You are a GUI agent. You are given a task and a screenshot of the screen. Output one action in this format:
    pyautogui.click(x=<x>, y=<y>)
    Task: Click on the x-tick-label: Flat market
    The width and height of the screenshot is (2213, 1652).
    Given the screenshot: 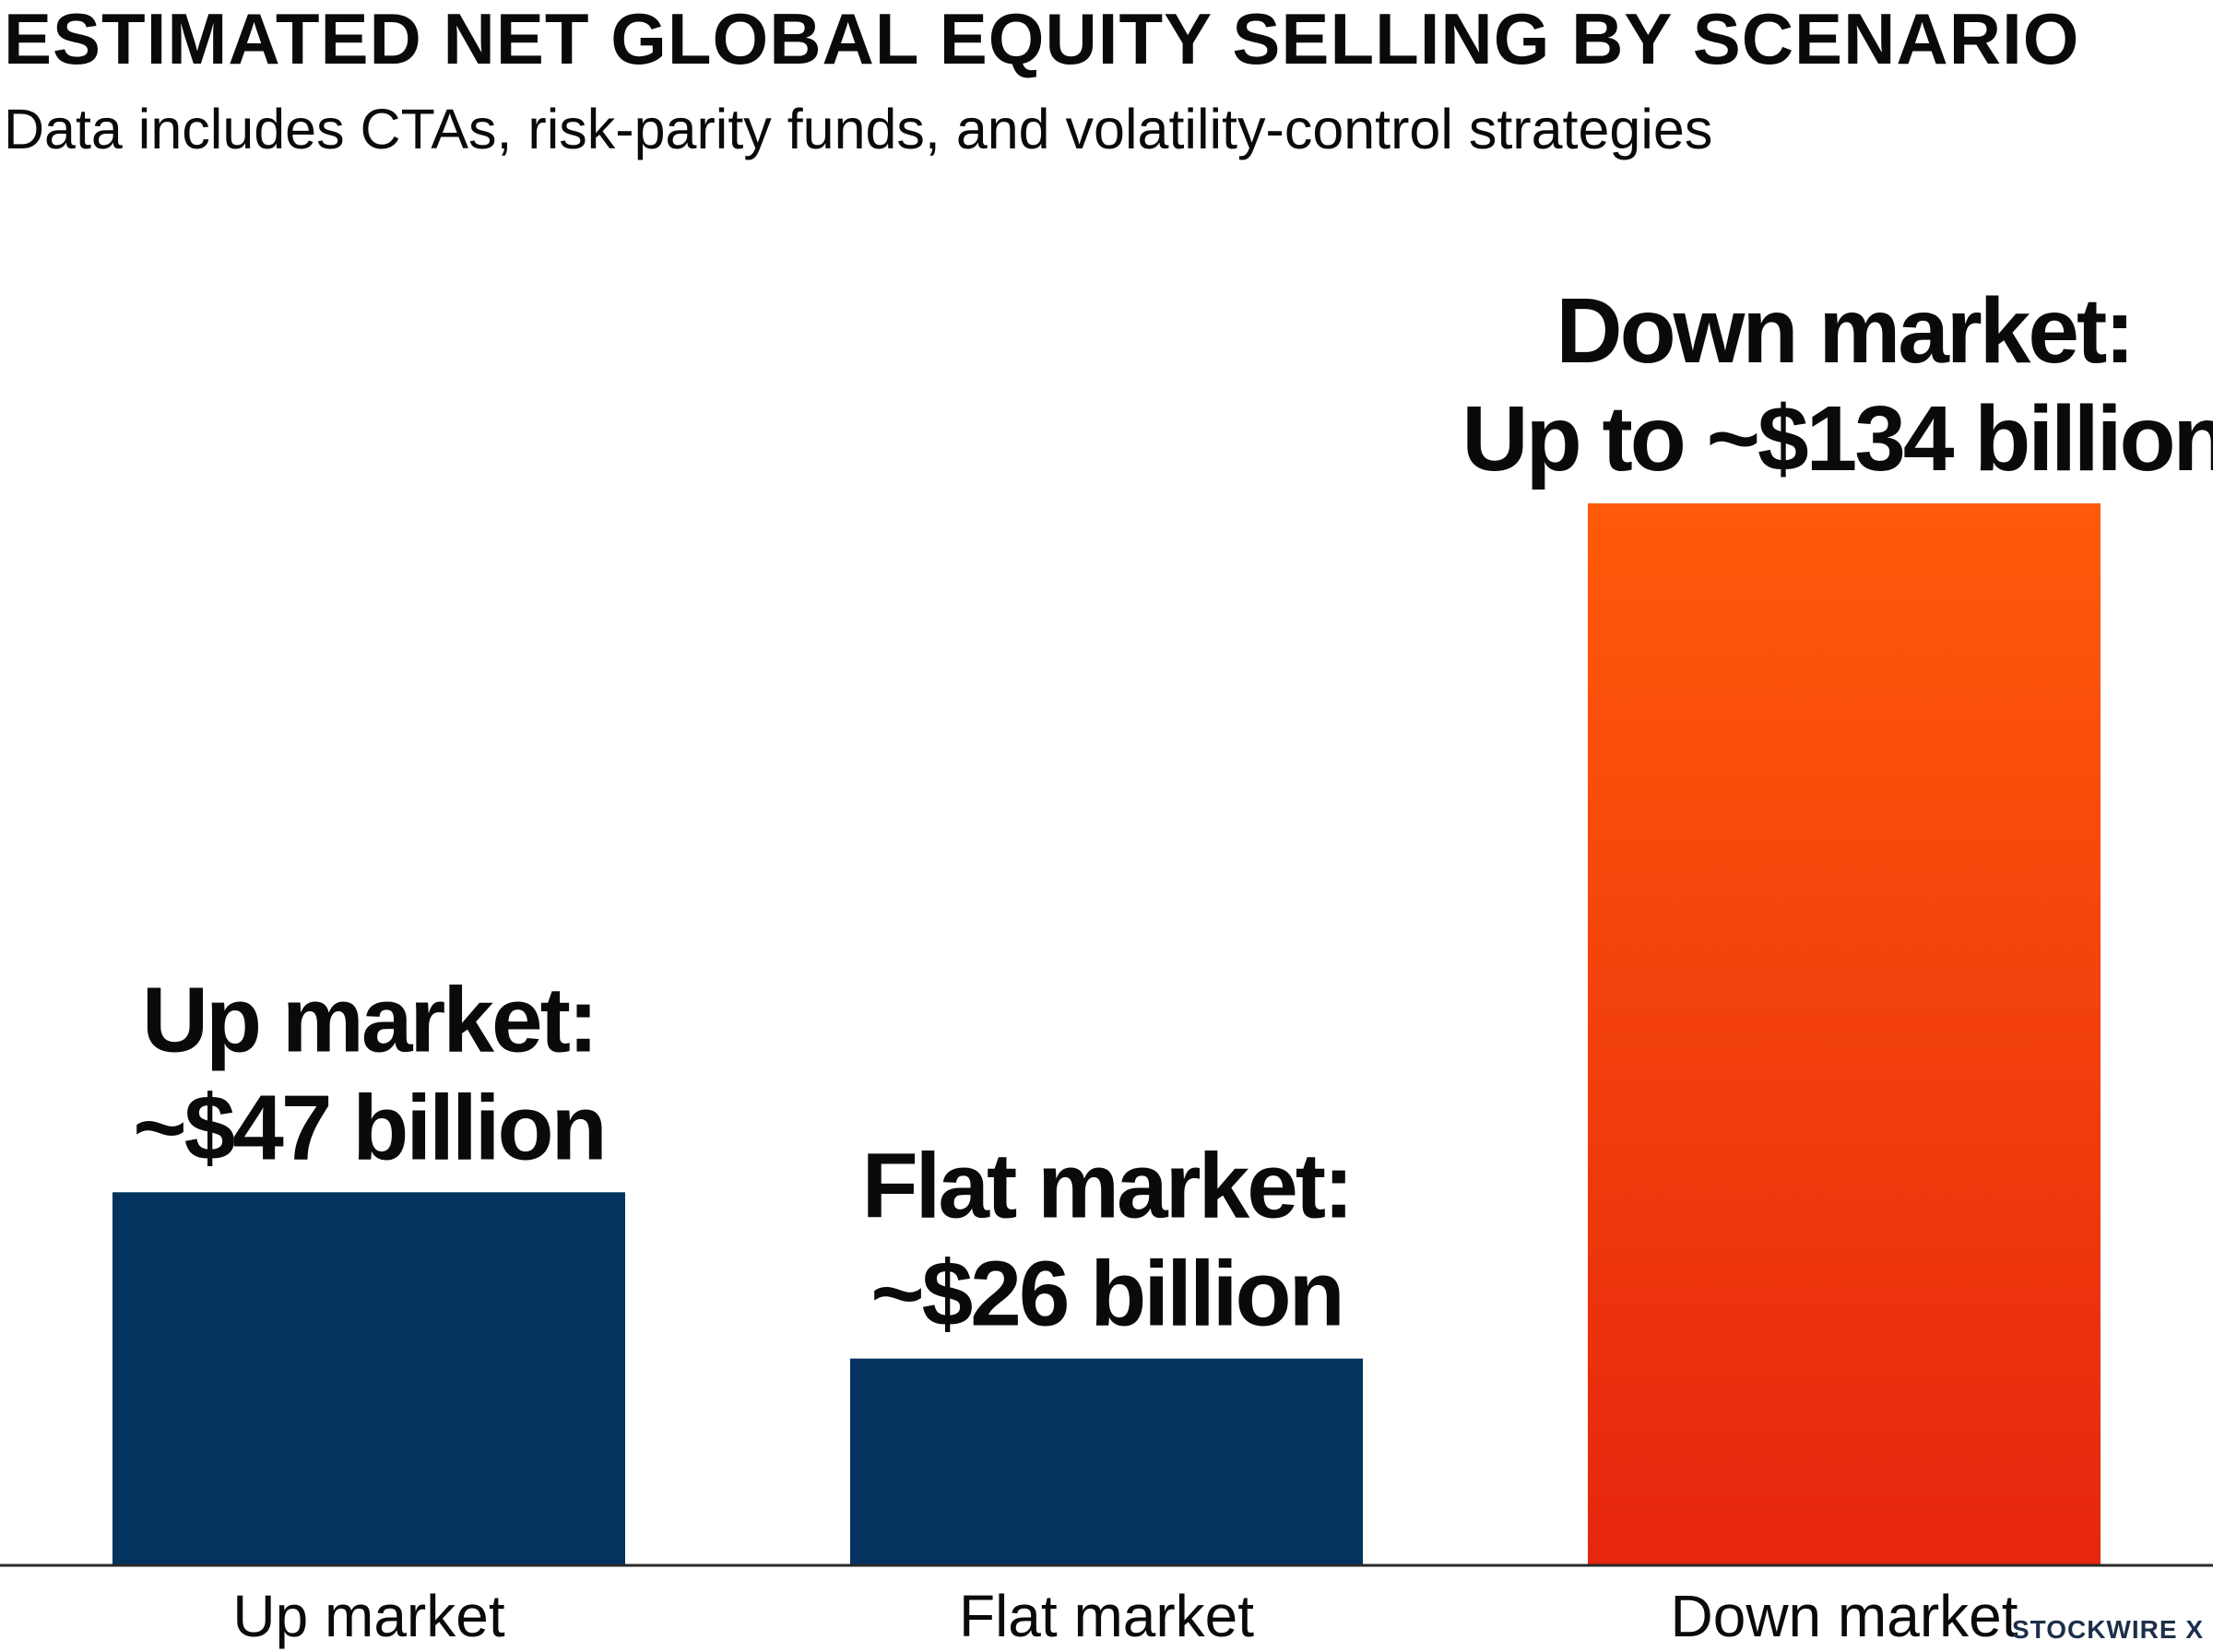 What is the action you would take?
    pyautogui.click(x=1106, y=1616)
    